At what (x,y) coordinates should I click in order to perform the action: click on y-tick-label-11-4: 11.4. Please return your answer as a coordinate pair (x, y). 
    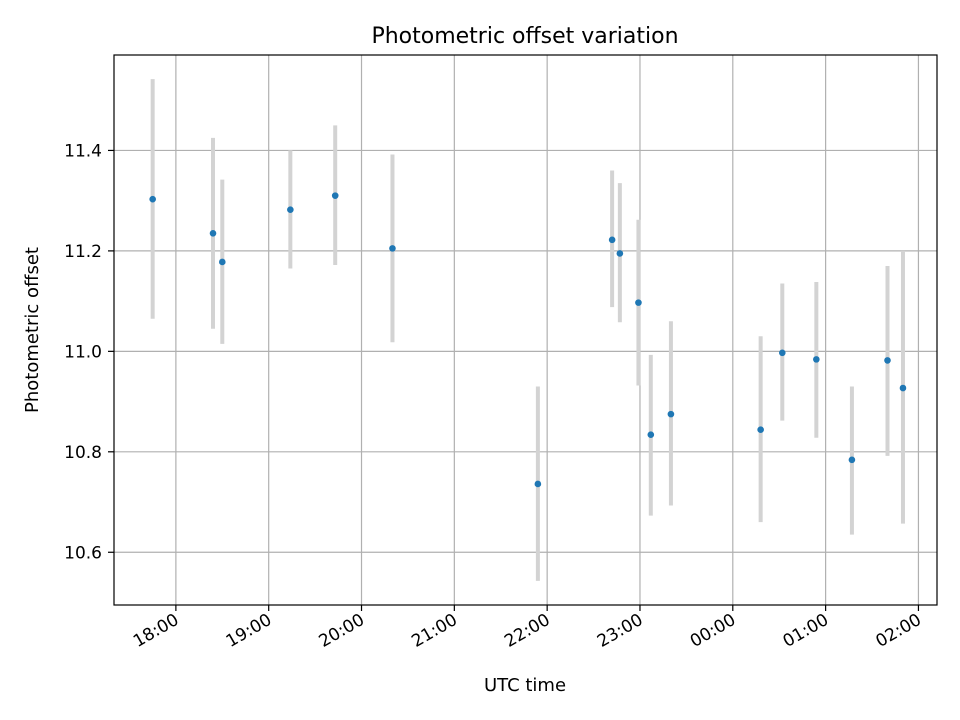
    Looking at the image, I should click on (83, 151).